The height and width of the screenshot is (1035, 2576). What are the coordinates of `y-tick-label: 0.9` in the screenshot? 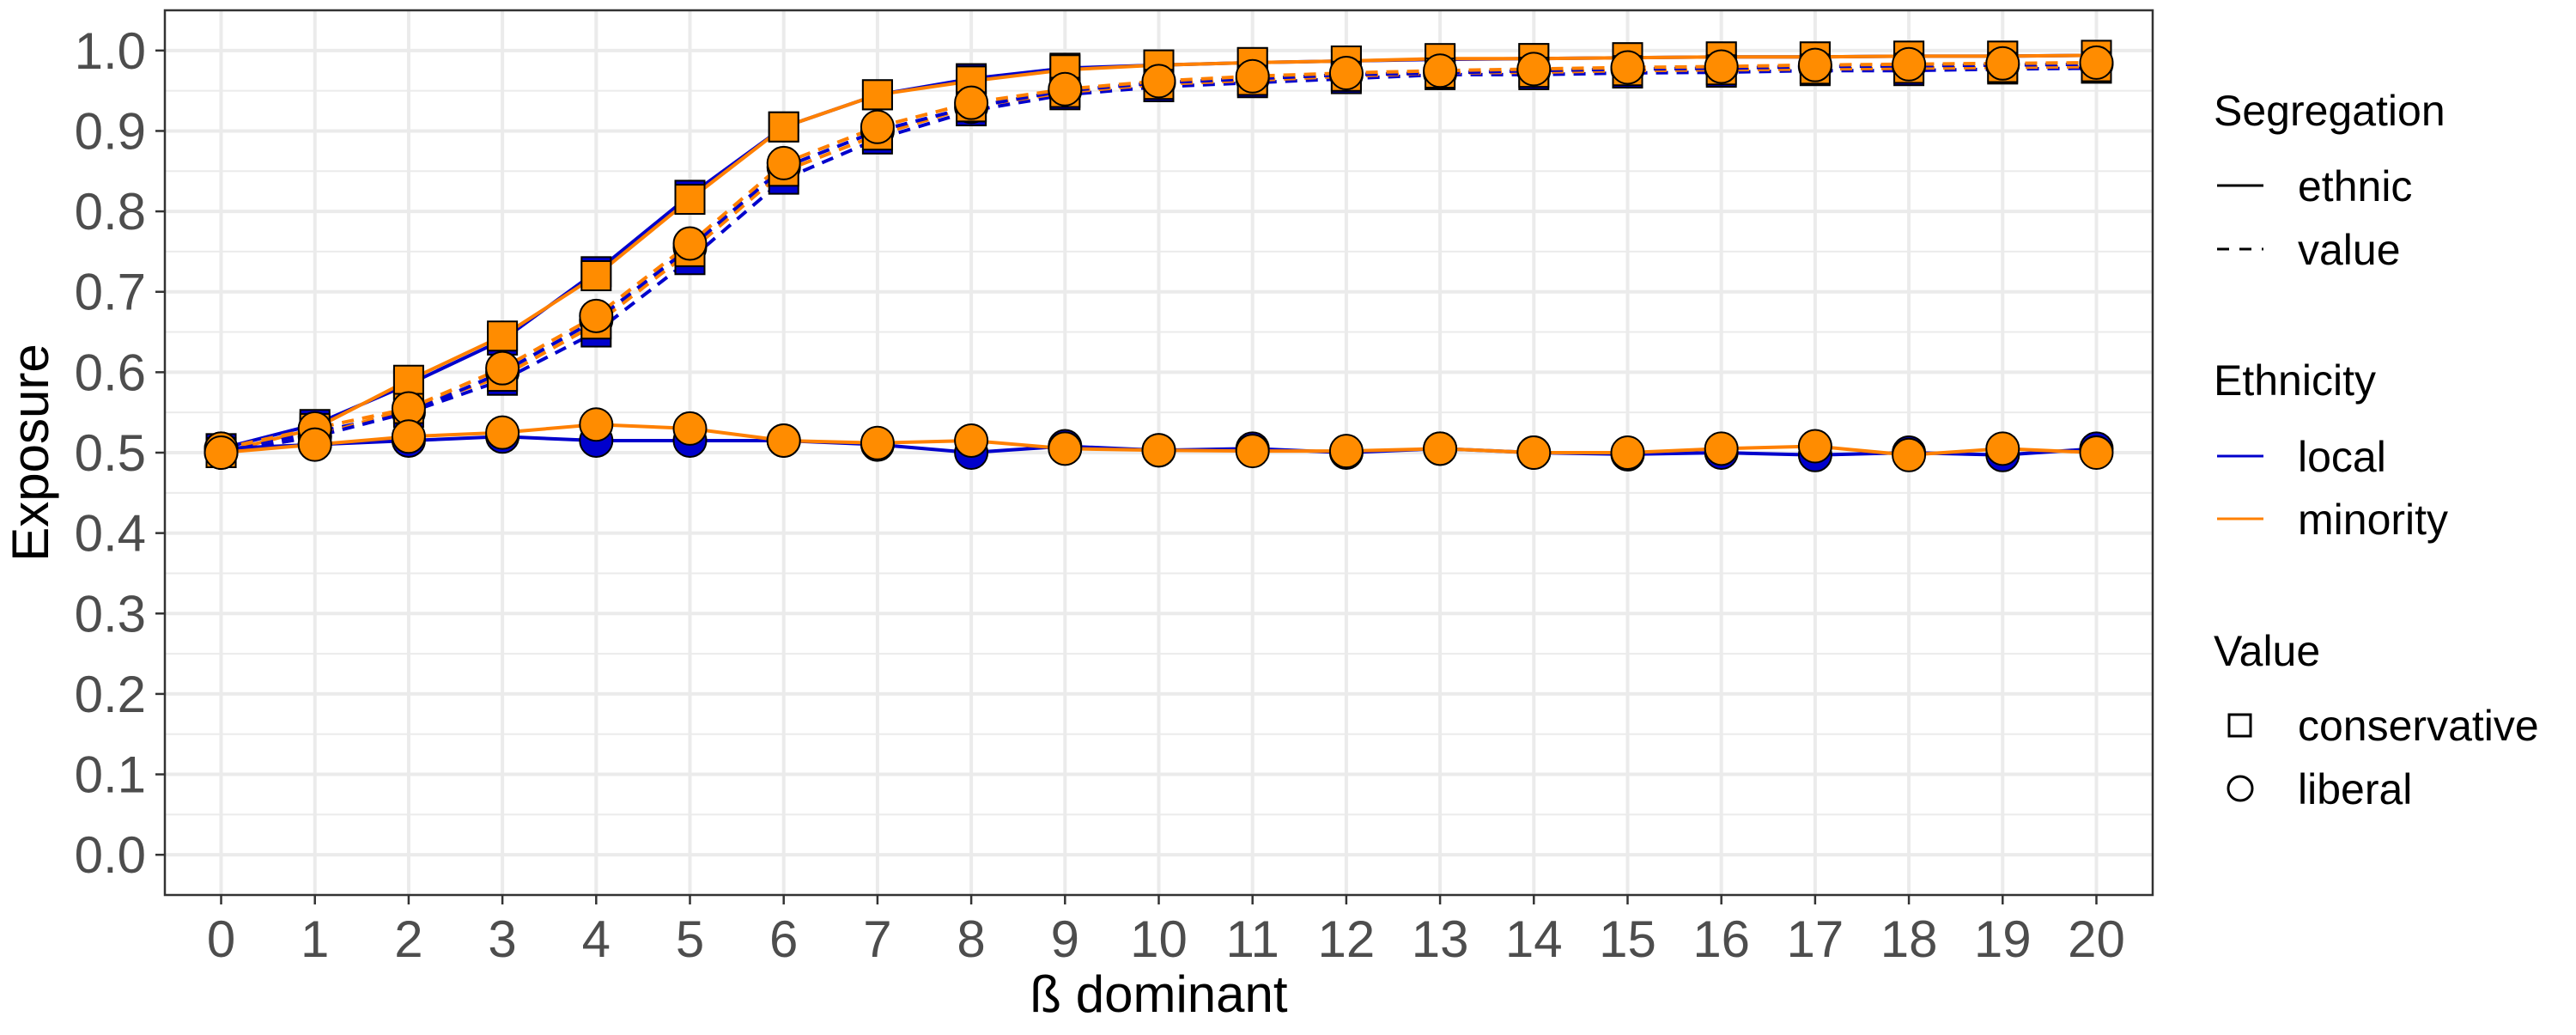 It's located at (111, 131).